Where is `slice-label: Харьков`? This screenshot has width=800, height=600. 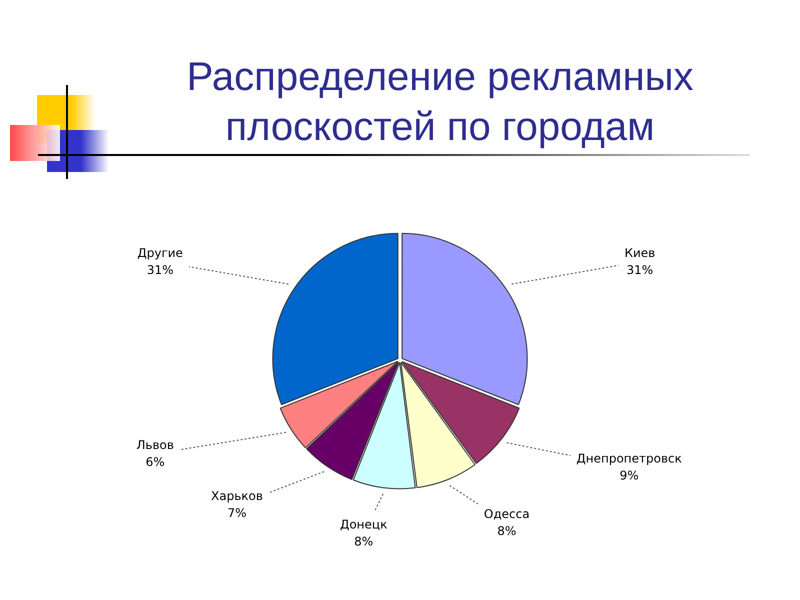 slice-label: Харьков is located at coordinates (237, 495).